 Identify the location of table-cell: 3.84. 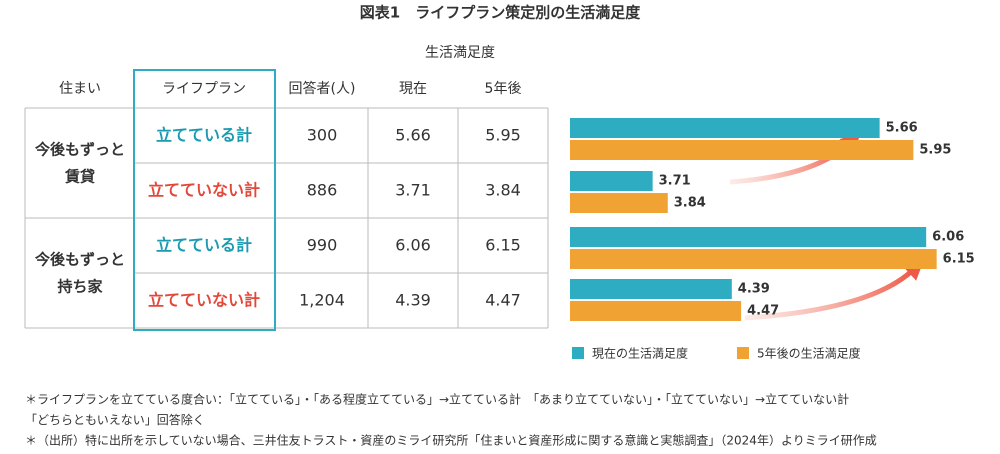
(503, 190).